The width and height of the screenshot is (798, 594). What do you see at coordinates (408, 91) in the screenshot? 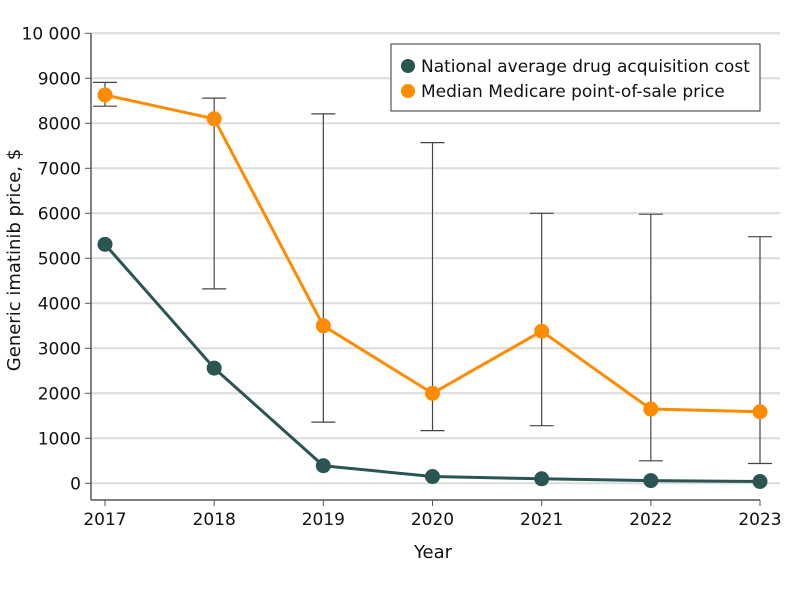
I see `legend-marker-medicare` at bounding box center [408, 91].